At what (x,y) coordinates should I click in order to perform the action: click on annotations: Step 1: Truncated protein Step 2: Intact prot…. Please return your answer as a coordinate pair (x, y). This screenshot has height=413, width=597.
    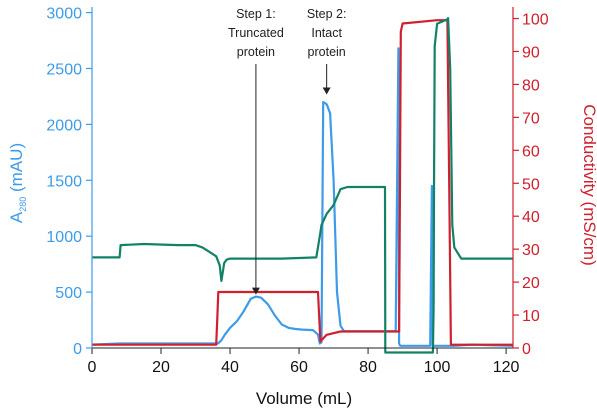
    Looking at the image, I should click on (287, 151).